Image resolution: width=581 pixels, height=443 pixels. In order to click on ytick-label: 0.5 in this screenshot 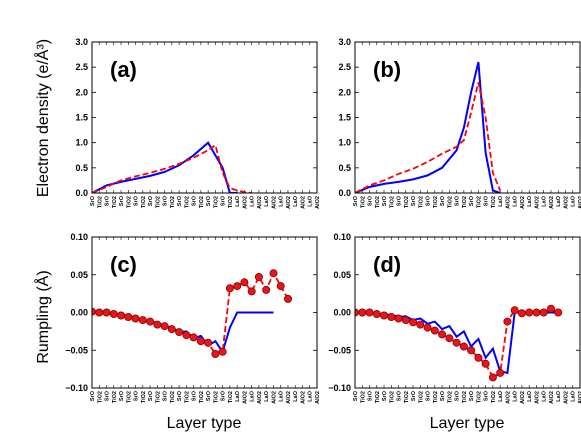, I will do `click(344, 168)`.